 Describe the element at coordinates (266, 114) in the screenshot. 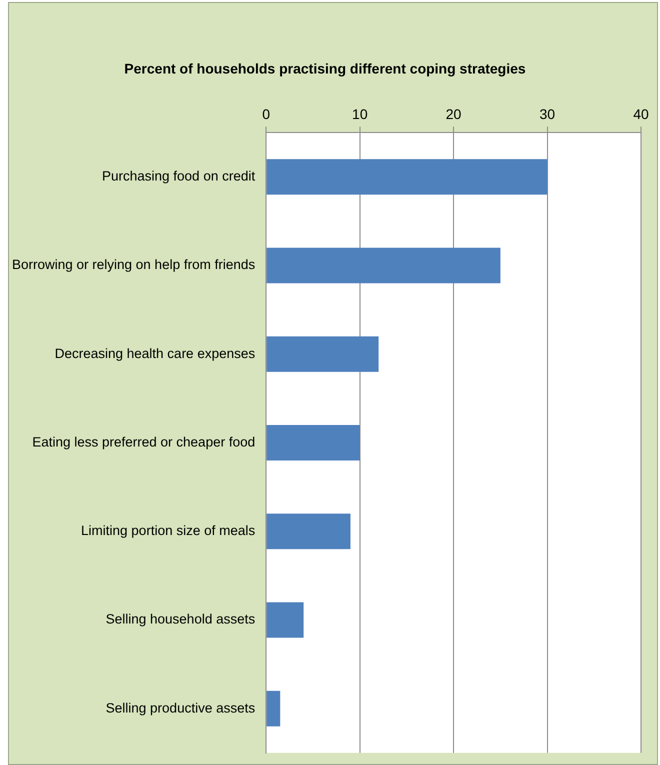

I see `x-tick-label: 0` at that location.